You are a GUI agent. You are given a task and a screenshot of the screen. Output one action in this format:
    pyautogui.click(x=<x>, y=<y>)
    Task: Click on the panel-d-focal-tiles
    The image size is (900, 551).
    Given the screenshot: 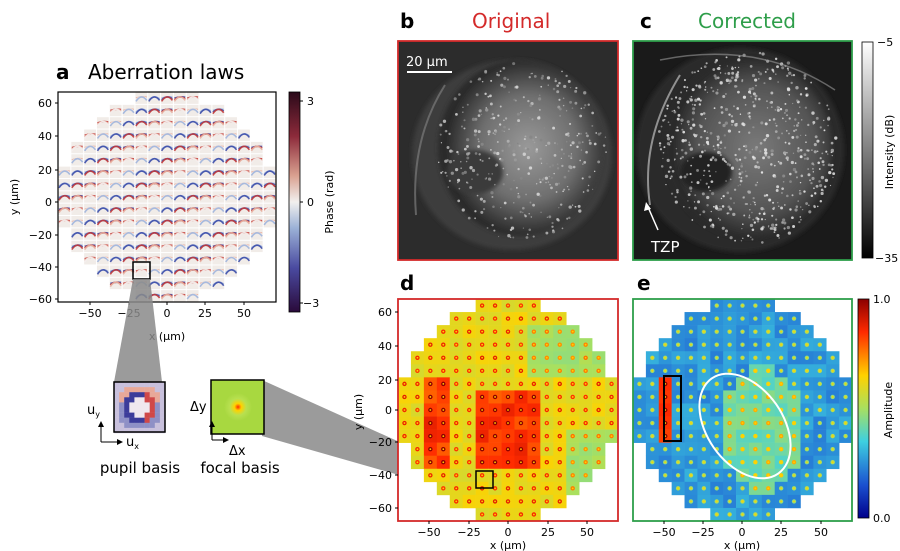 What is the action you would take?
    pyautogui.click(x=508, y=410)
    